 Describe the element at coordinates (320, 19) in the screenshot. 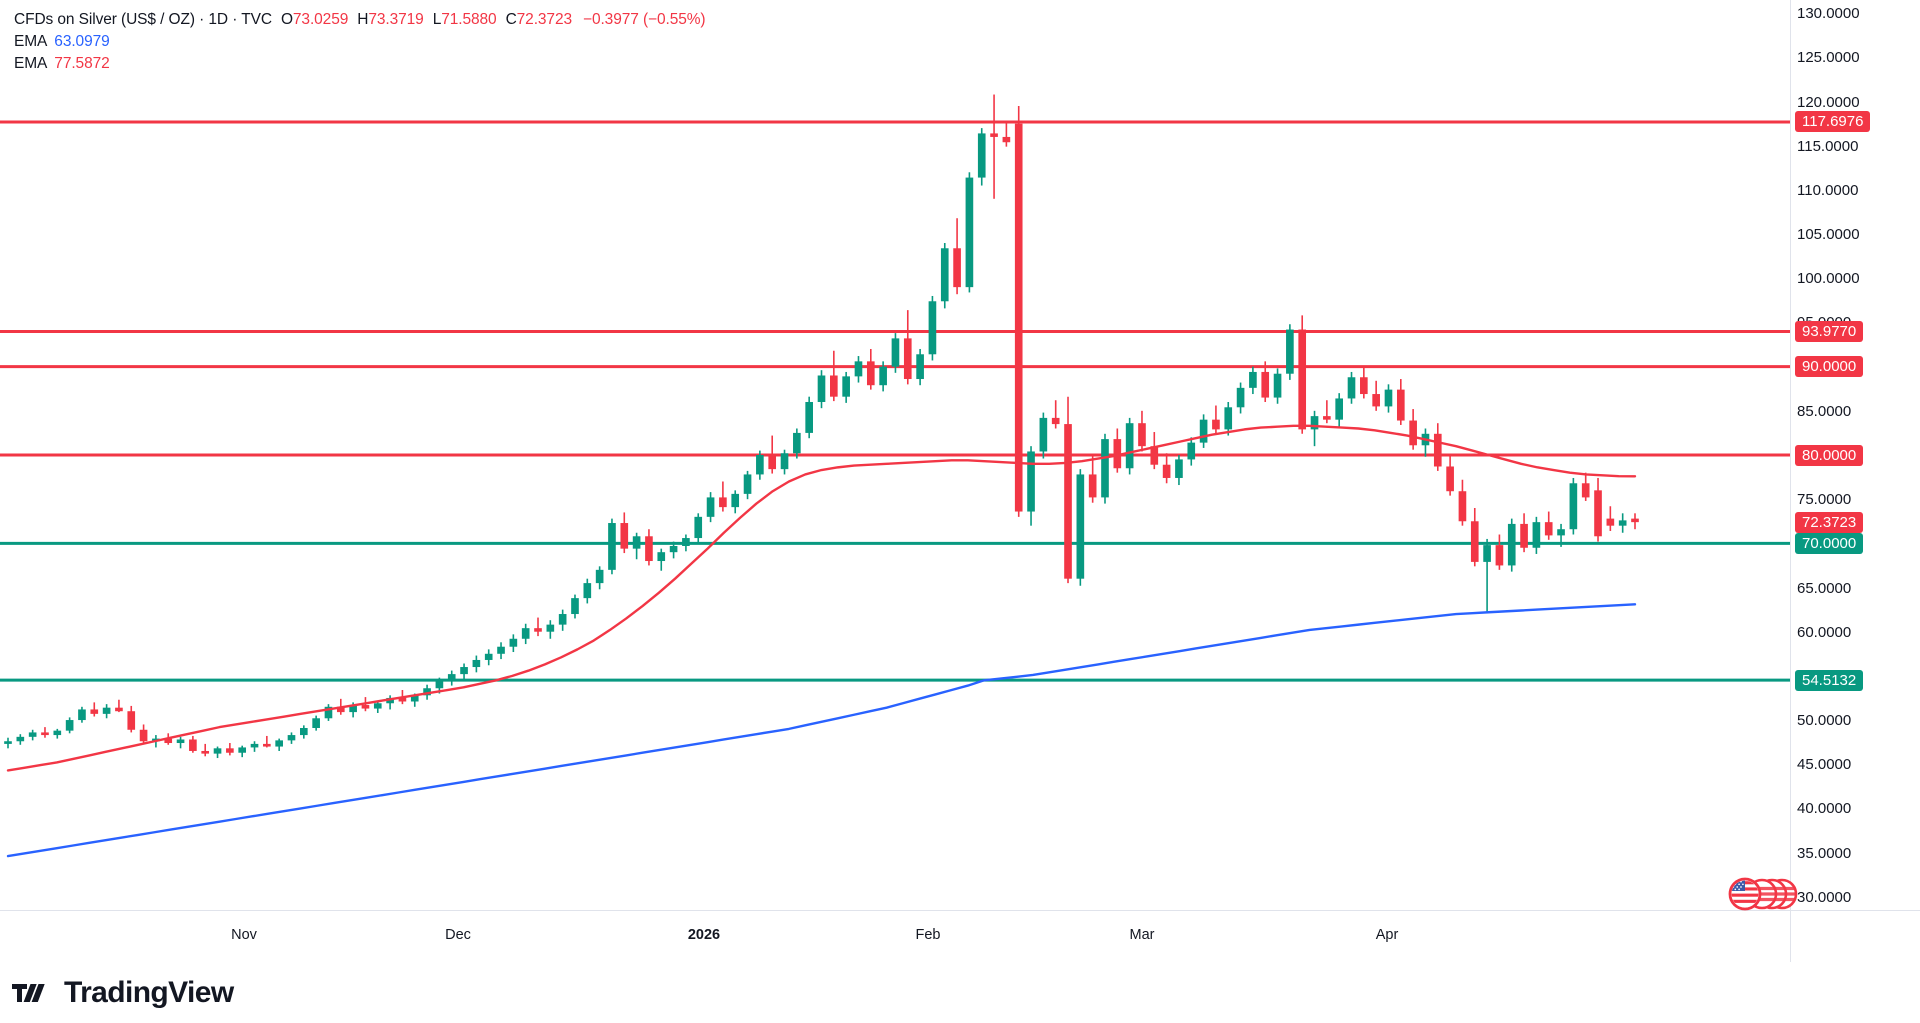

I see `ohlc-open-value: 73.0259` at that location.